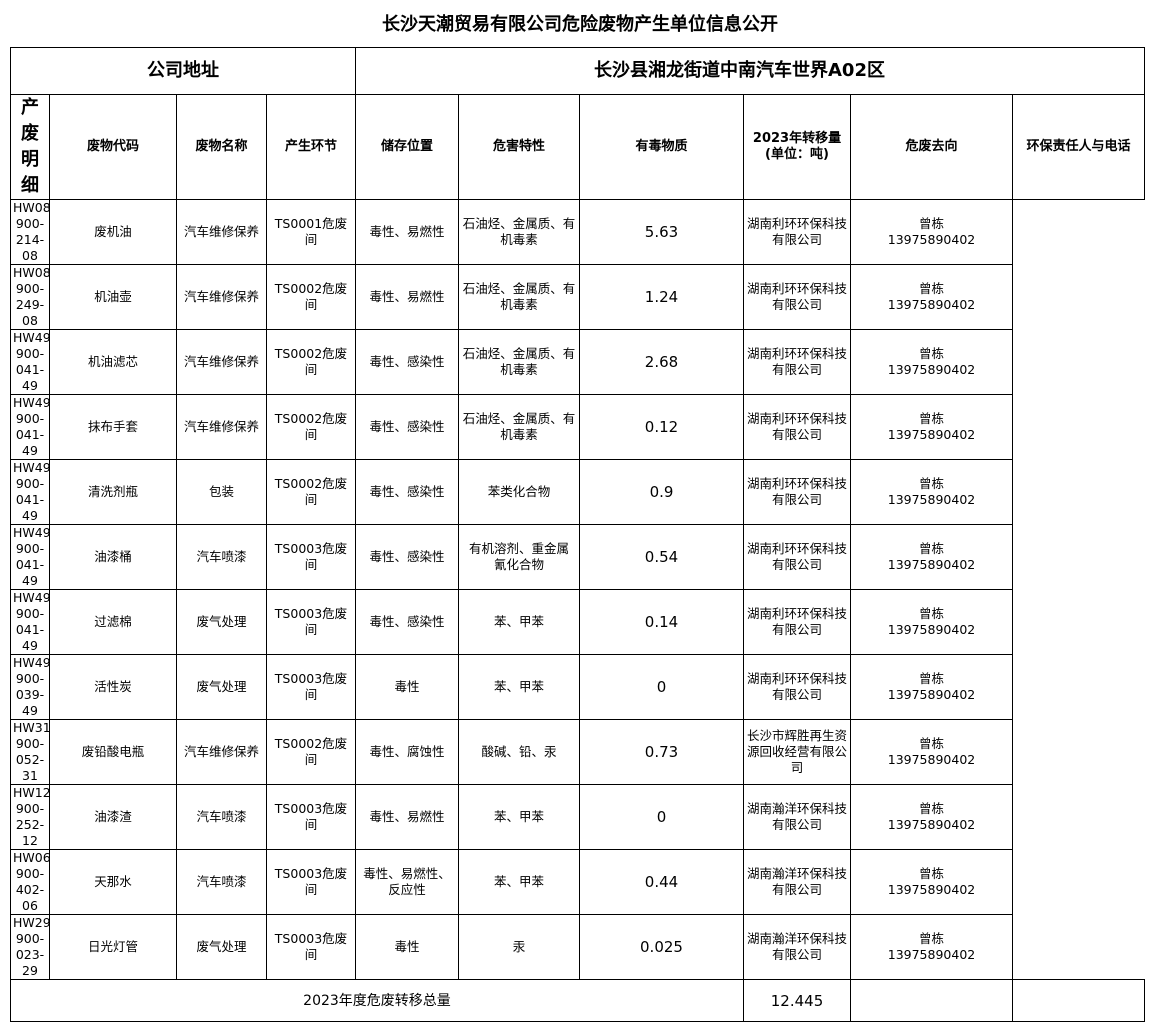 This screenshot has width=1160, height=1022. What do you see at coordinates (221, 147) in the screenshot?
I see `header-waste-name: 废物名称` at bounding box center [221, 147].